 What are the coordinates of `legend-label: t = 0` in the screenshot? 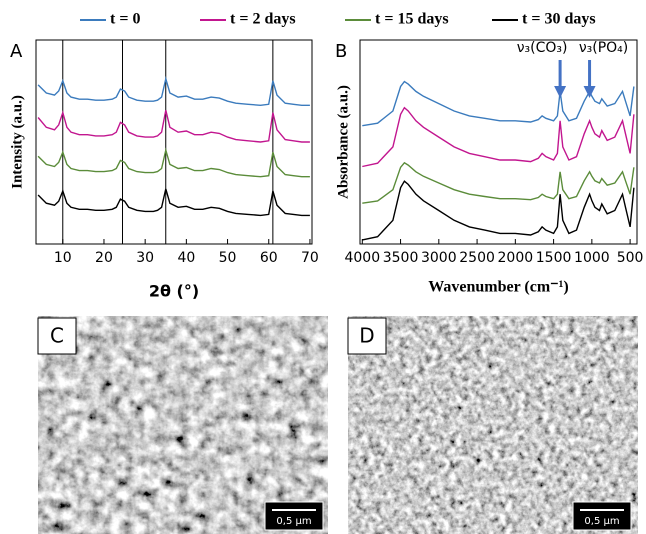 It's located at (125, 19).